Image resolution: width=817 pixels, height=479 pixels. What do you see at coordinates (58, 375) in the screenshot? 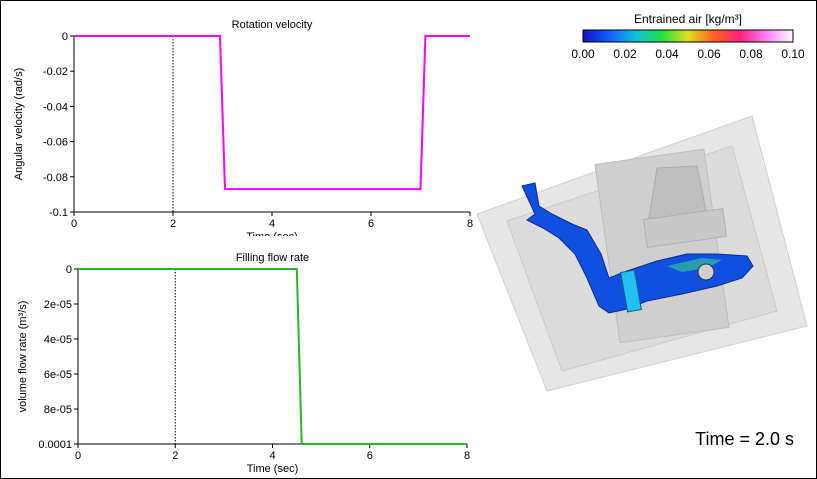
I see `y-tick-label: 6e-05` at bounding box center [58, 375].